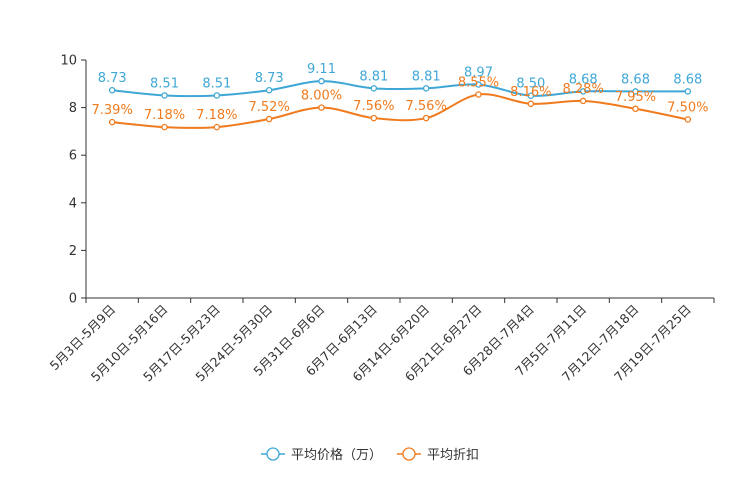 The image size is (744, 496). What do you see at coordinates (73, 251) in the screenshot?
I see `y-tick-label: 2` at bounding box center [73, 251].